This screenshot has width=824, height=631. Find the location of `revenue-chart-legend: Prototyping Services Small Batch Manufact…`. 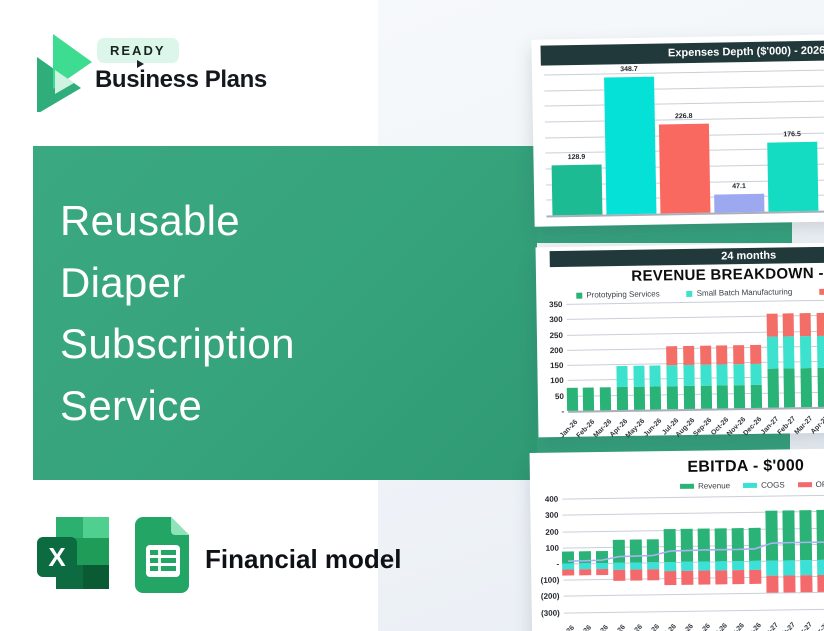

revenue-chart-legend: Prototyping Services Small Batch Manufact… is located at coordinates (700, 292).